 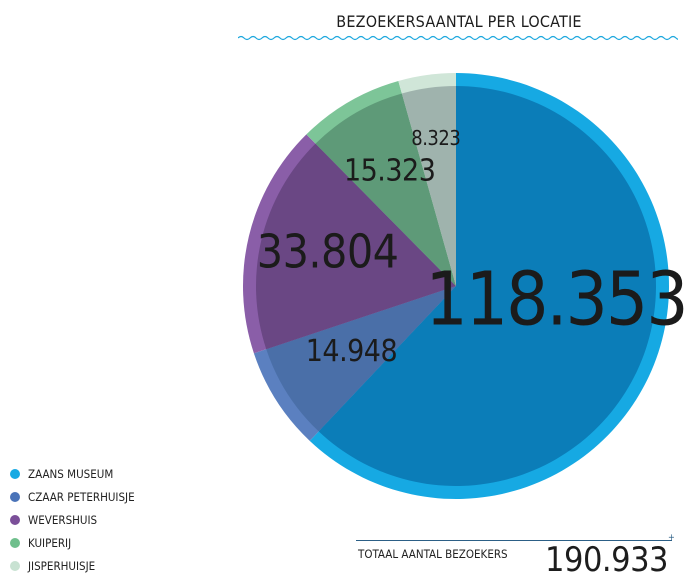 What do you see at coordinates (433, 554) in the screenshot?
I see `total-label: TOTAAL AANTAL BEZOEKERS` at bounding box center [433, 554].